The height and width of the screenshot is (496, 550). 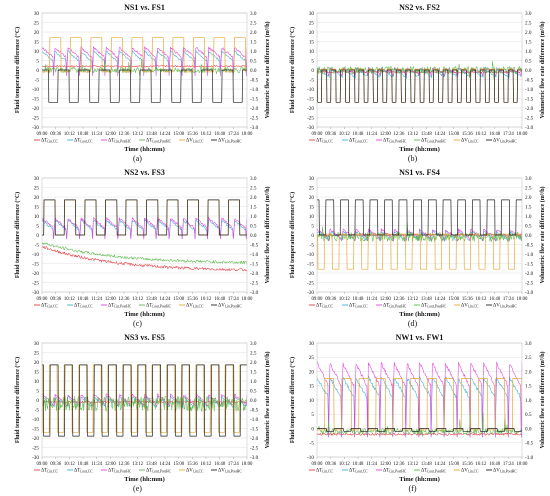 What do you see at coordinates (528, 188) in the screenshot?
I see `y2-tick-label: 2.5` at bounding box center [528, 188].